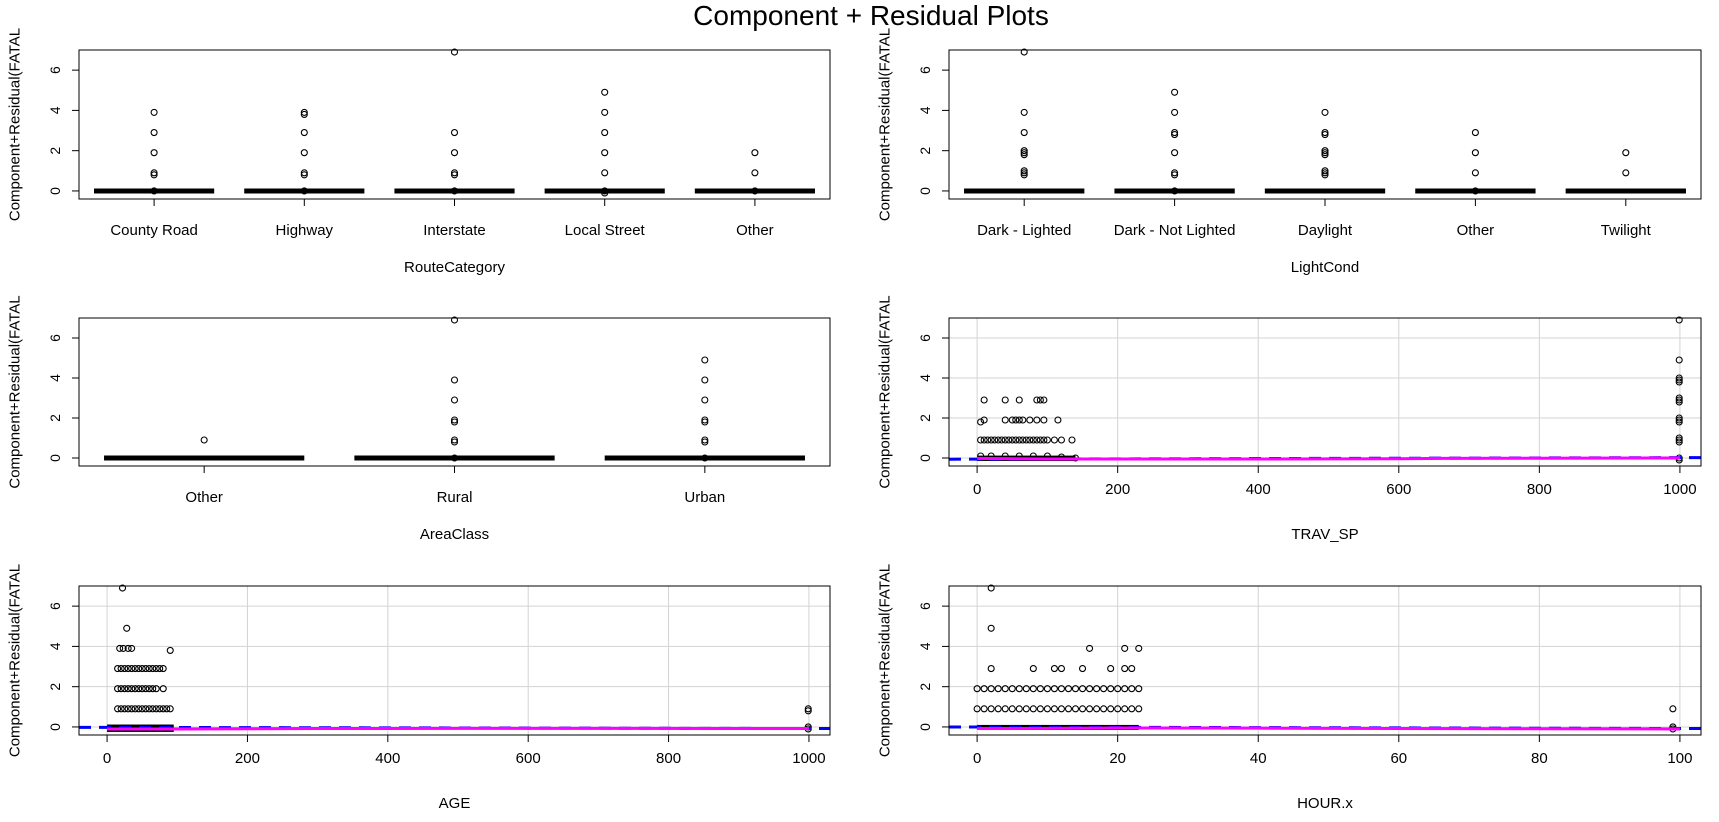 This screenshot has height=822, width=1719. I want to click on x-tick-label-4: Twilight, so click(1626, 230).